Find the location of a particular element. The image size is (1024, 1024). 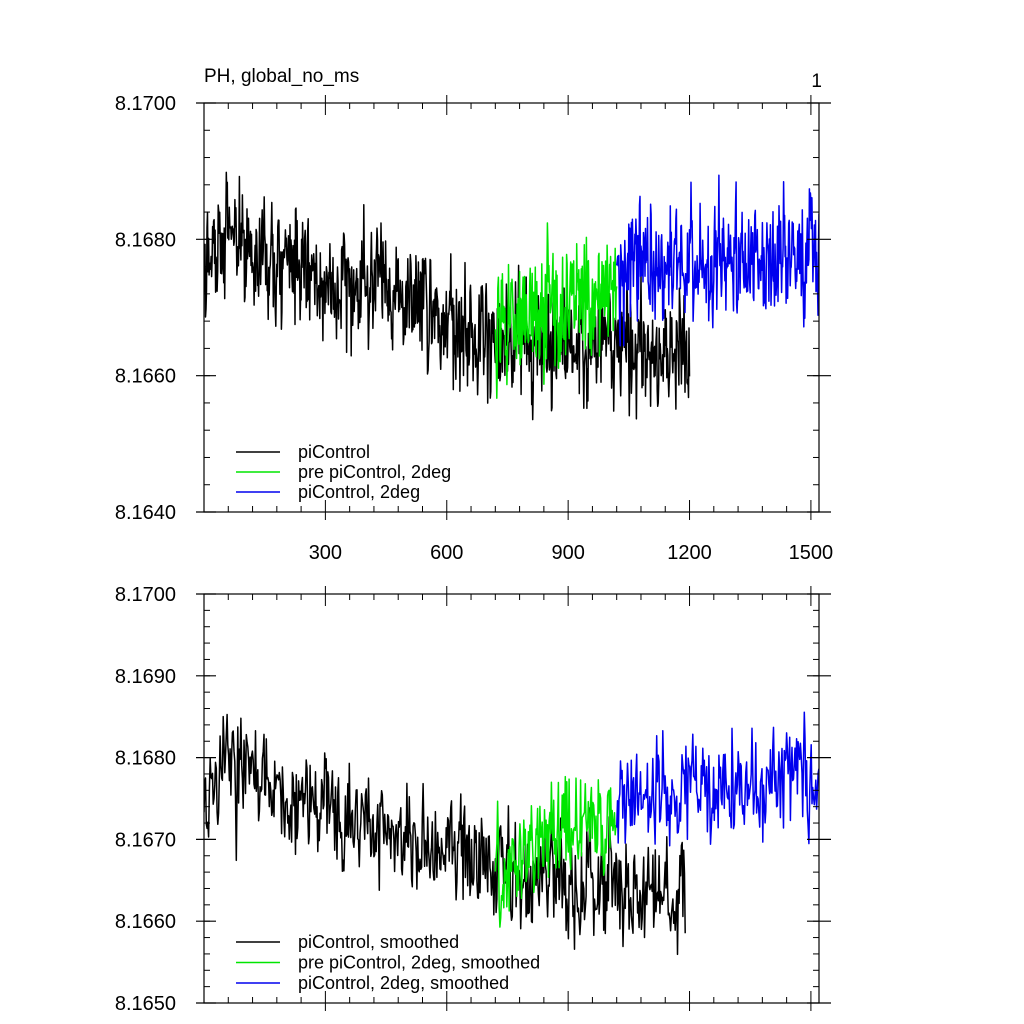

legend-label: piControl, 2deg is located at coordinates (359, 492).